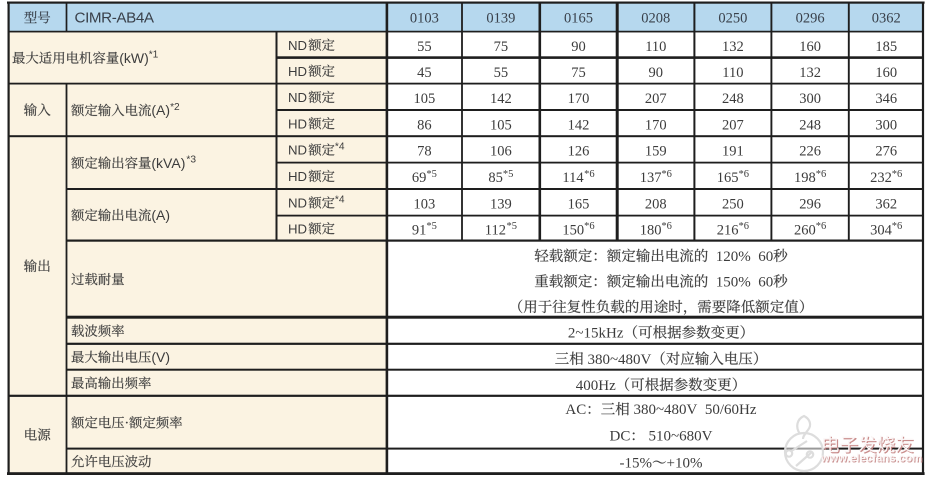 The height and width of the screenshot is (480, 929). What do you see at coordinates (636, 464) in the screenshot?
I see `svg-text: -15%` at bounding box center [636, 464].